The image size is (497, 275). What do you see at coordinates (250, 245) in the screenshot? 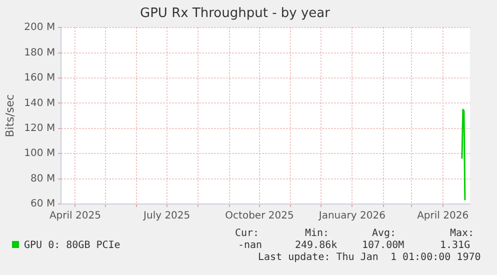
I see `text: -nan` at bounding box center [250, 245].